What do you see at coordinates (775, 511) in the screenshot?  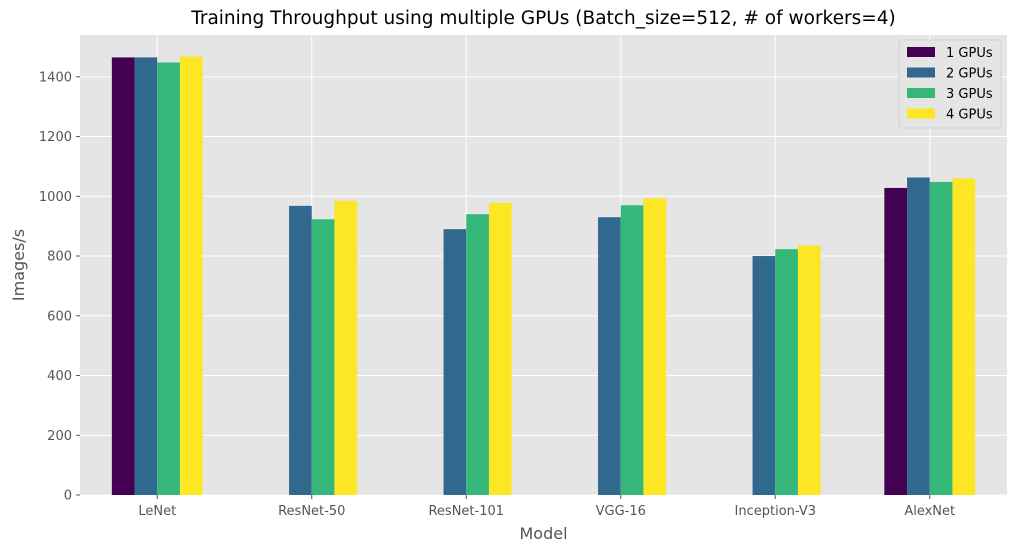 I see `x-tick-label: Inception-V3` at bounding box center [775, 511].